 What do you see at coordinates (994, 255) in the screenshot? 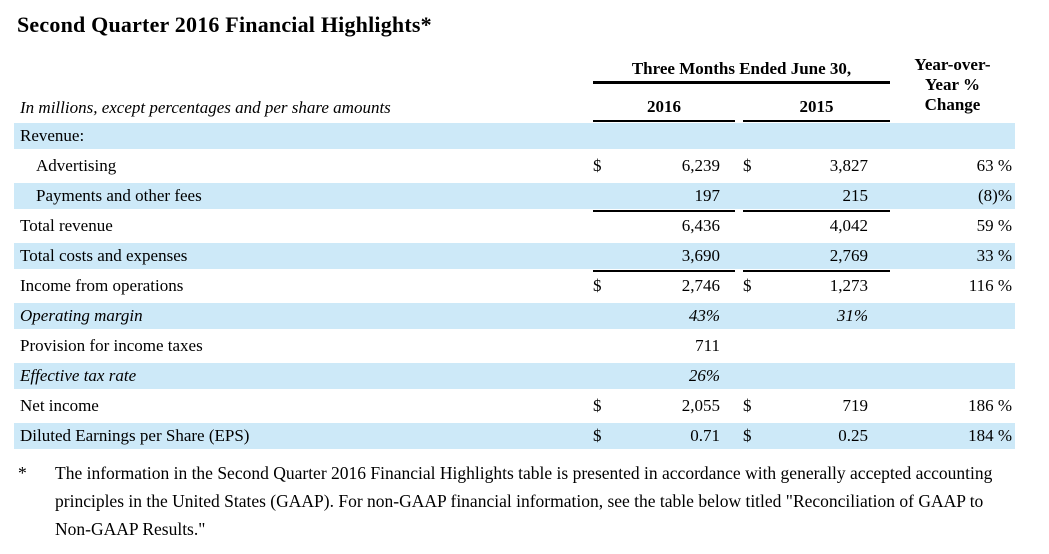
I see `yoy-change-value: 33 %` at bounding box center [994, 255].